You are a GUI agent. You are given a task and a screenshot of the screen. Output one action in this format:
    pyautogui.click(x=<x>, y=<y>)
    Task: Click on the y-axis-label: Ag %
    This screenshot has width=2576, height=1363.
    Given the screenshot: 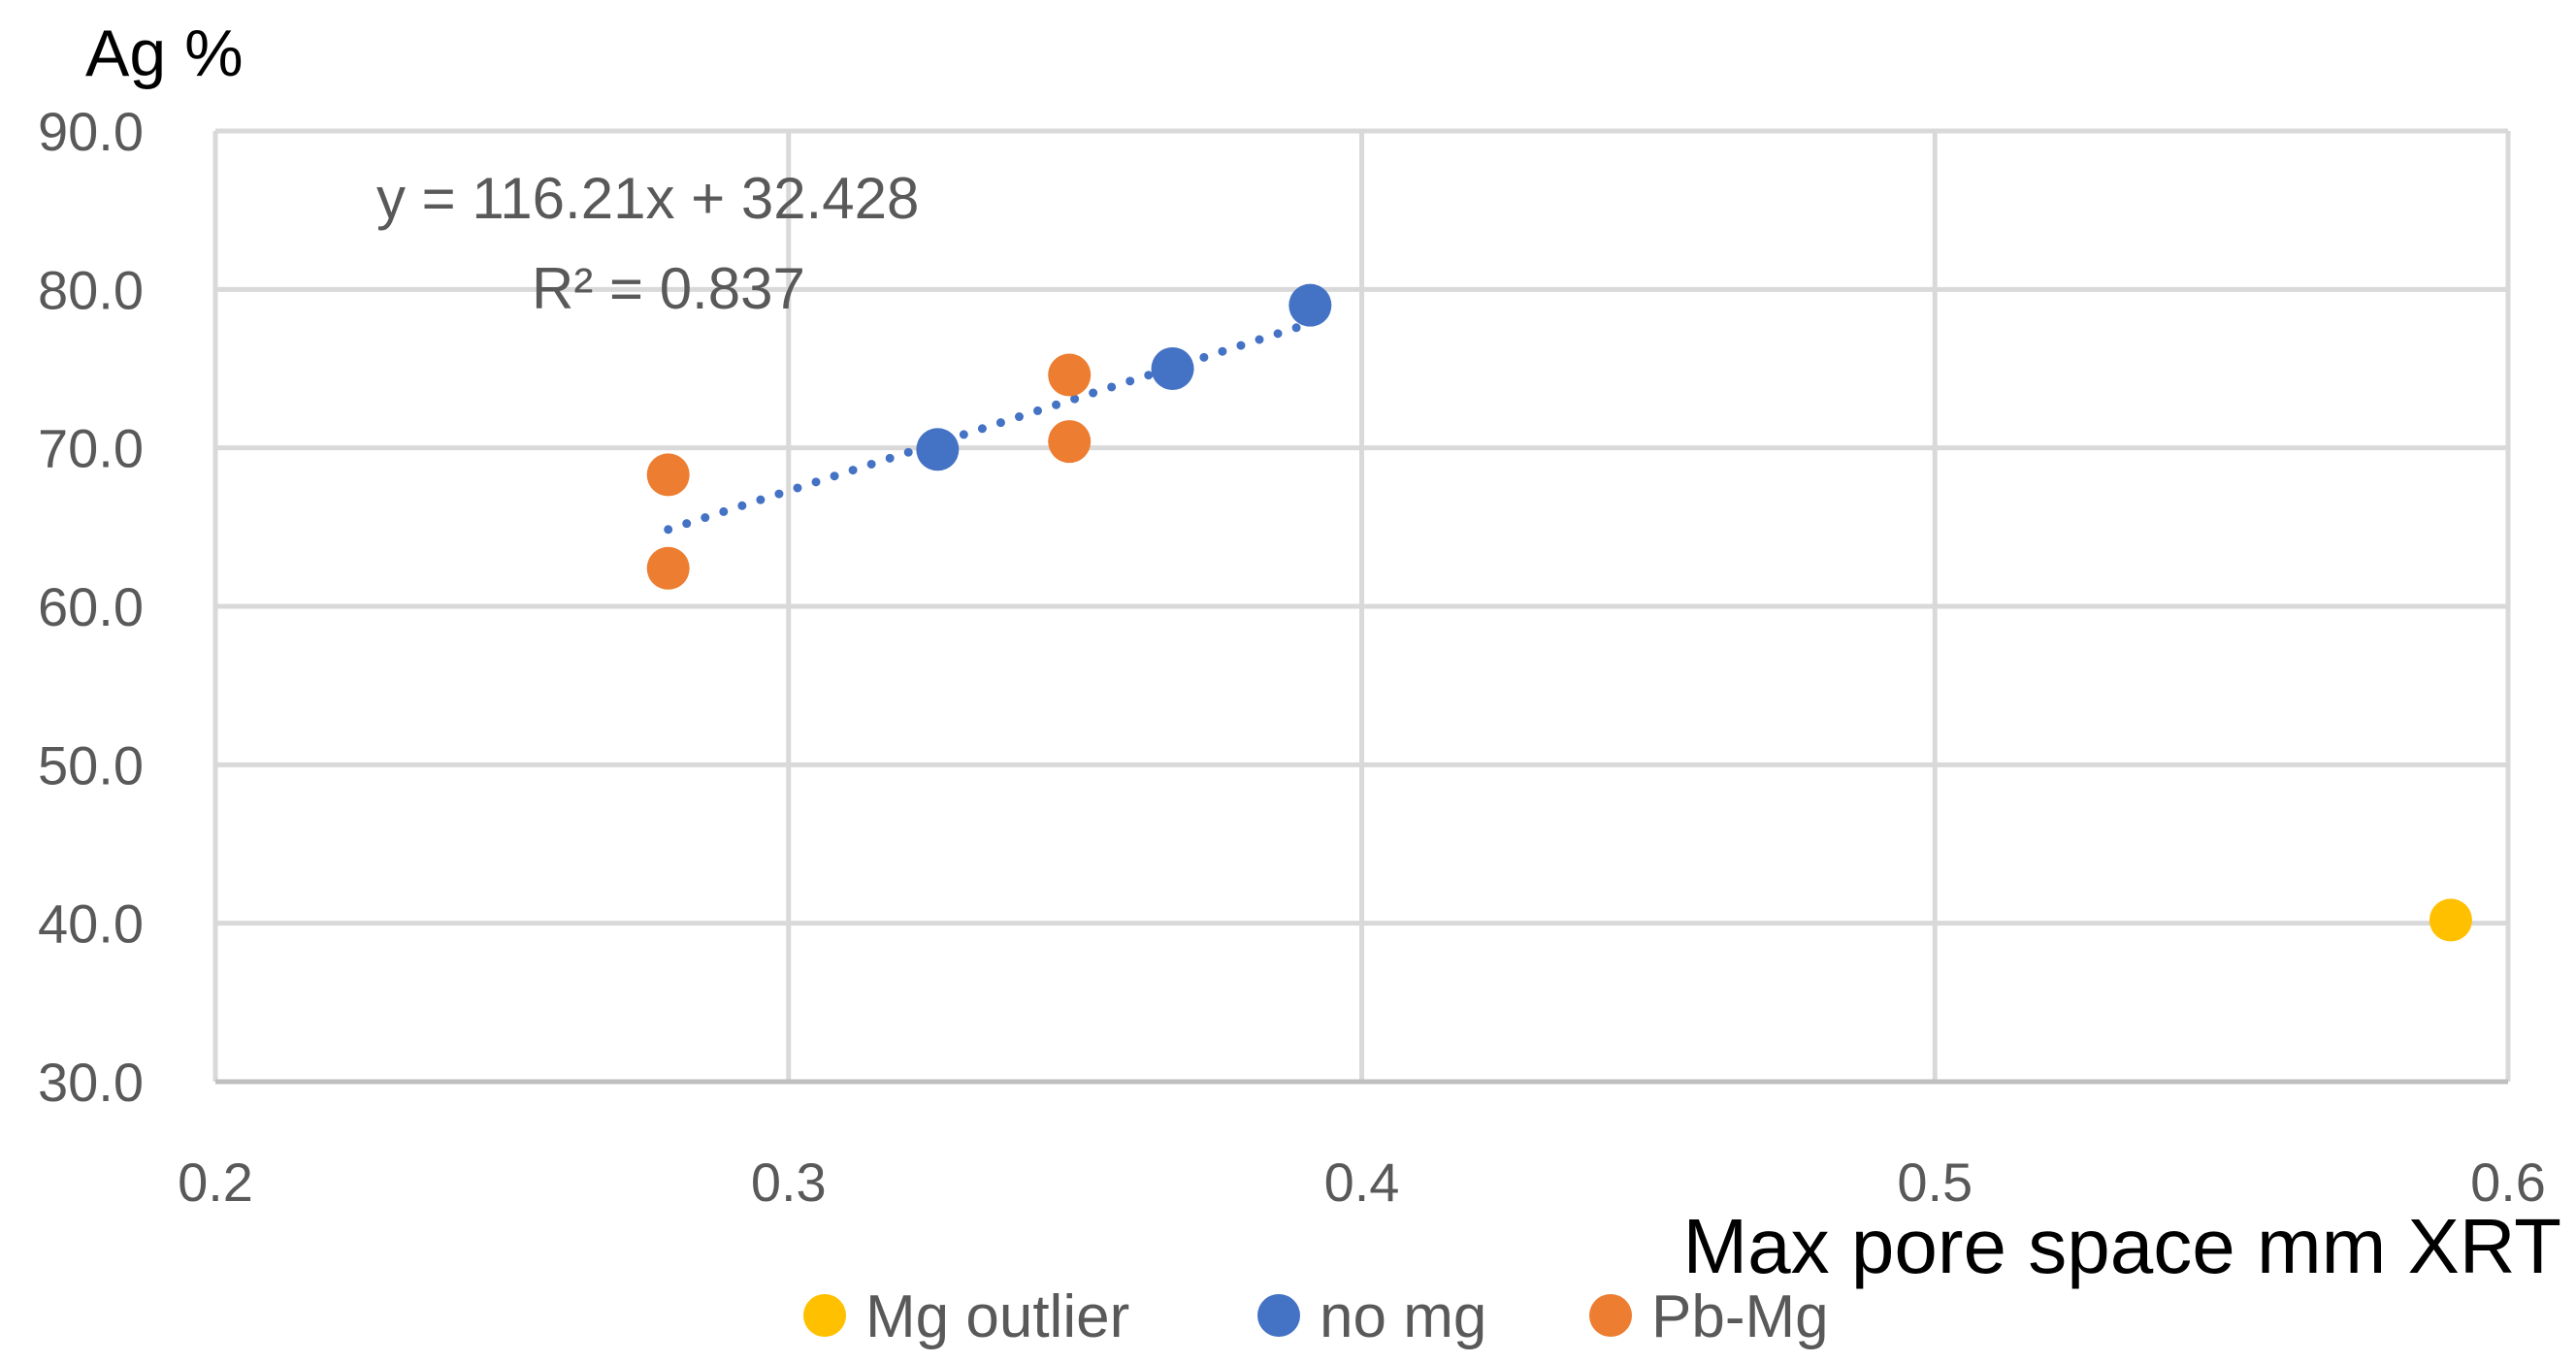 What is the action you would take?
    pyautogui.click(x=164, y=53)
    